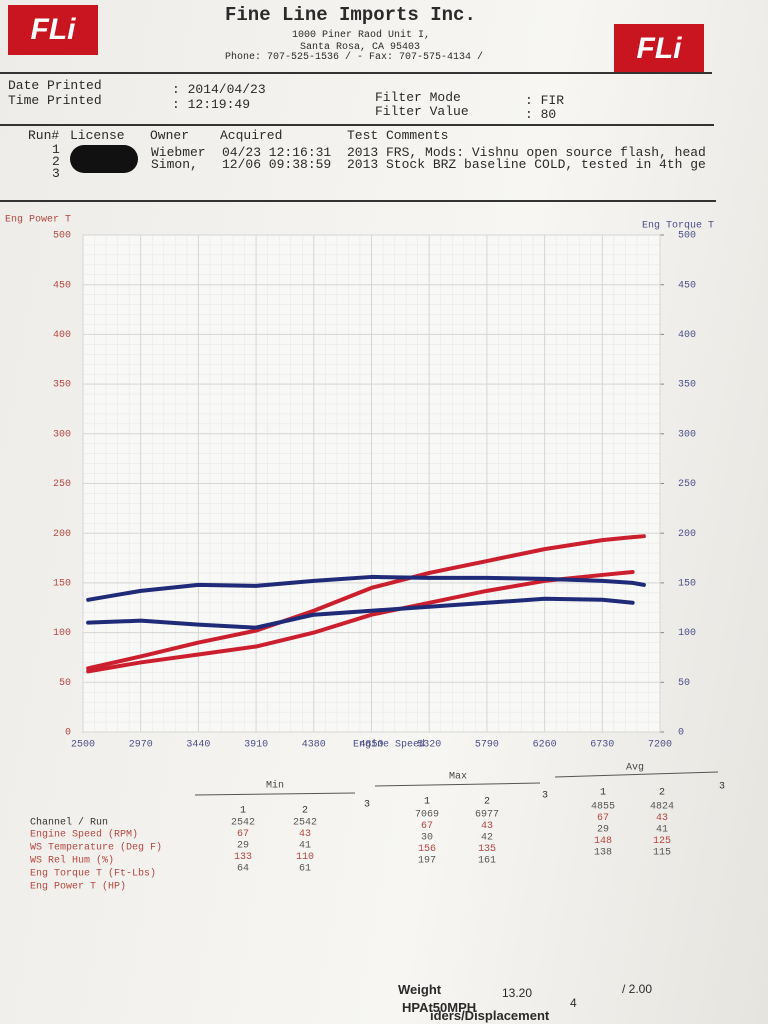 The width and height of the screenshot is (768, 1024). I want to click on y2-tick-label: 450, so click(687, 285).